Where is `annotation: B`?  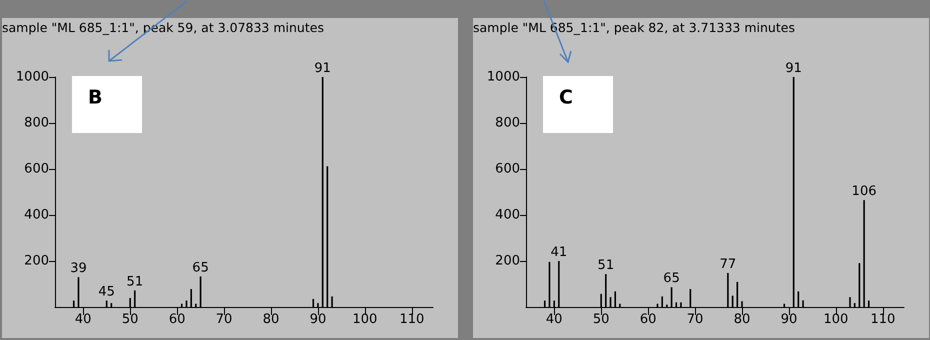
annotation: B is located at coordinates (95, 97).